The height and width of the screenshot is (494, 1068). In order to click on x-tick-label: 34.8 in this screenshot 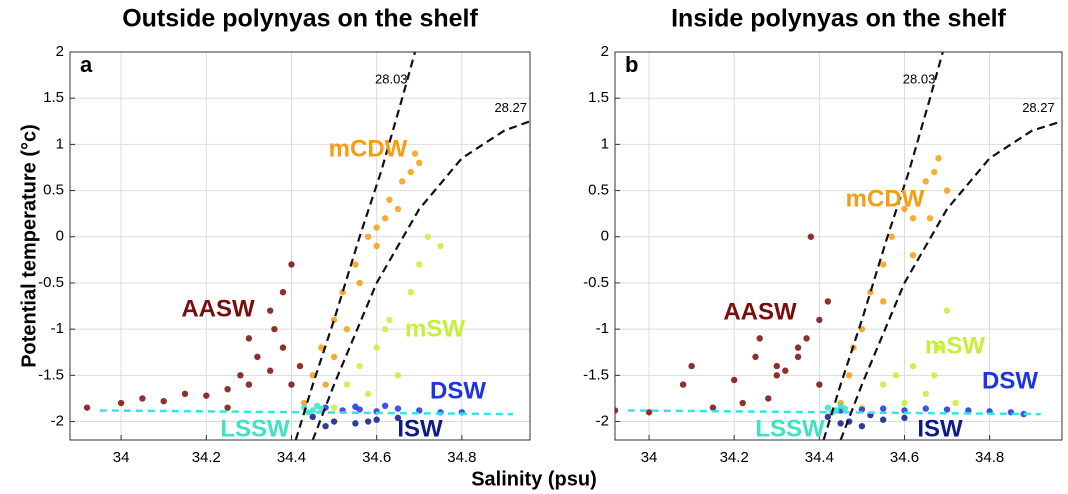, I will do `click(461, 457)`.